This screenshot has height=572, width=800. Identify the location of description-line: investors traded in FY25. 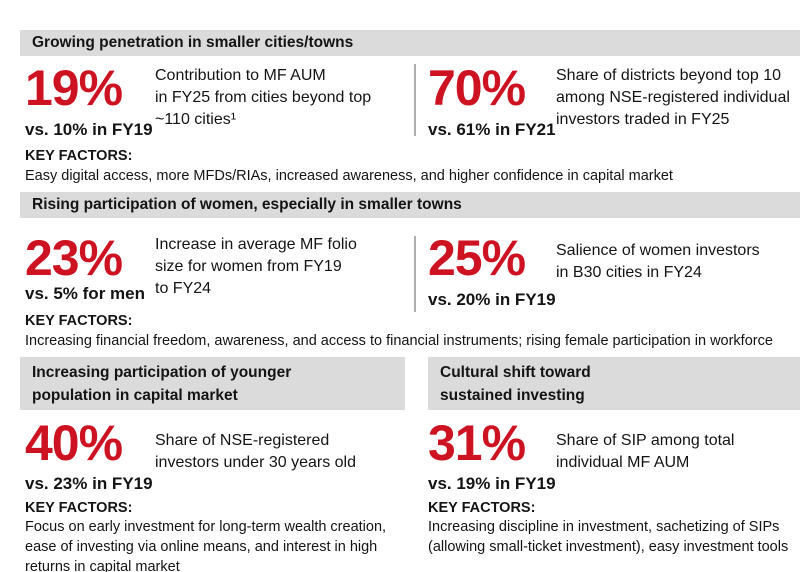
(643, 119).